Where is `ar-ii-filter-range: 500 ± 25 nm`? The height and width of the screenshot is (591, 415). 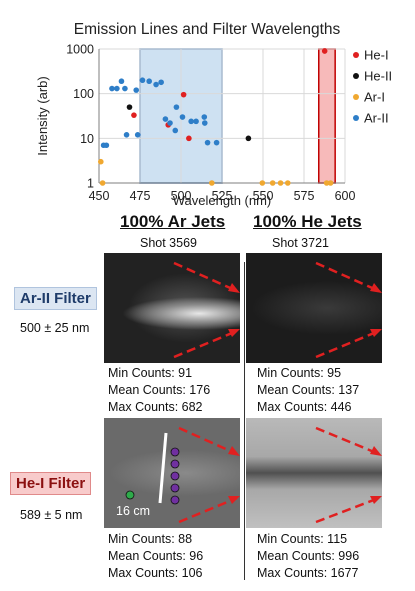 ar-ii-filter-range: 500 ± 25 nm is located at coordinates (55, 328).